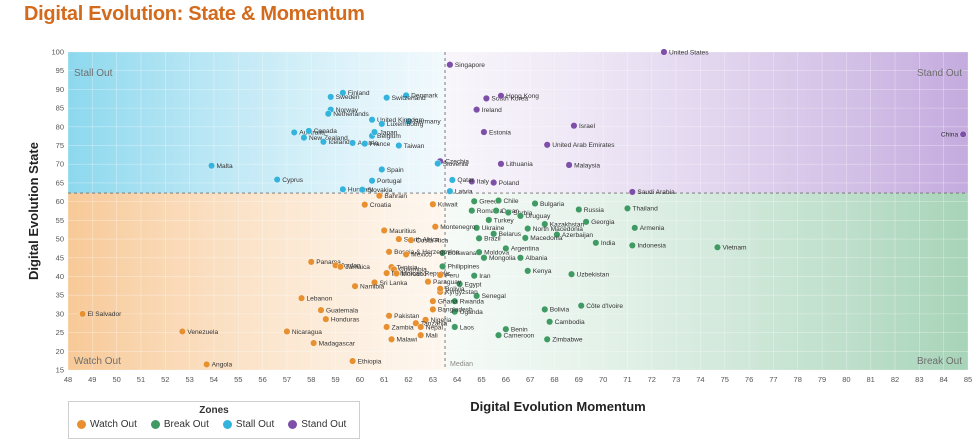 The height and width of the screenshot is (445, 980). Describe the element at coordinates (93, 73) in the screenshot. I see `quadrant-label-stall-out: Stall Out` at that location.